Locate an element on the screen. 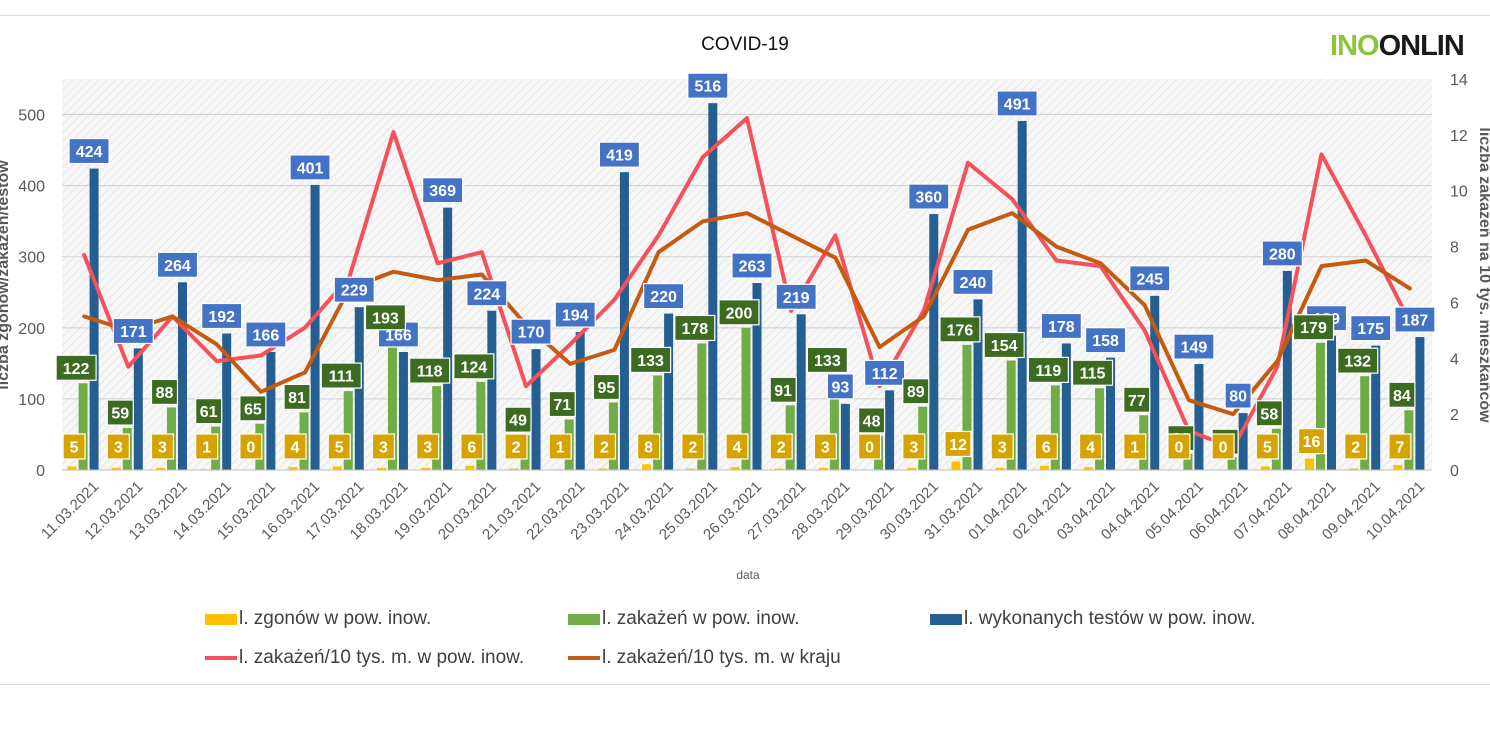  data-label-deaths: 16 is located at coordinates (1311, 441).